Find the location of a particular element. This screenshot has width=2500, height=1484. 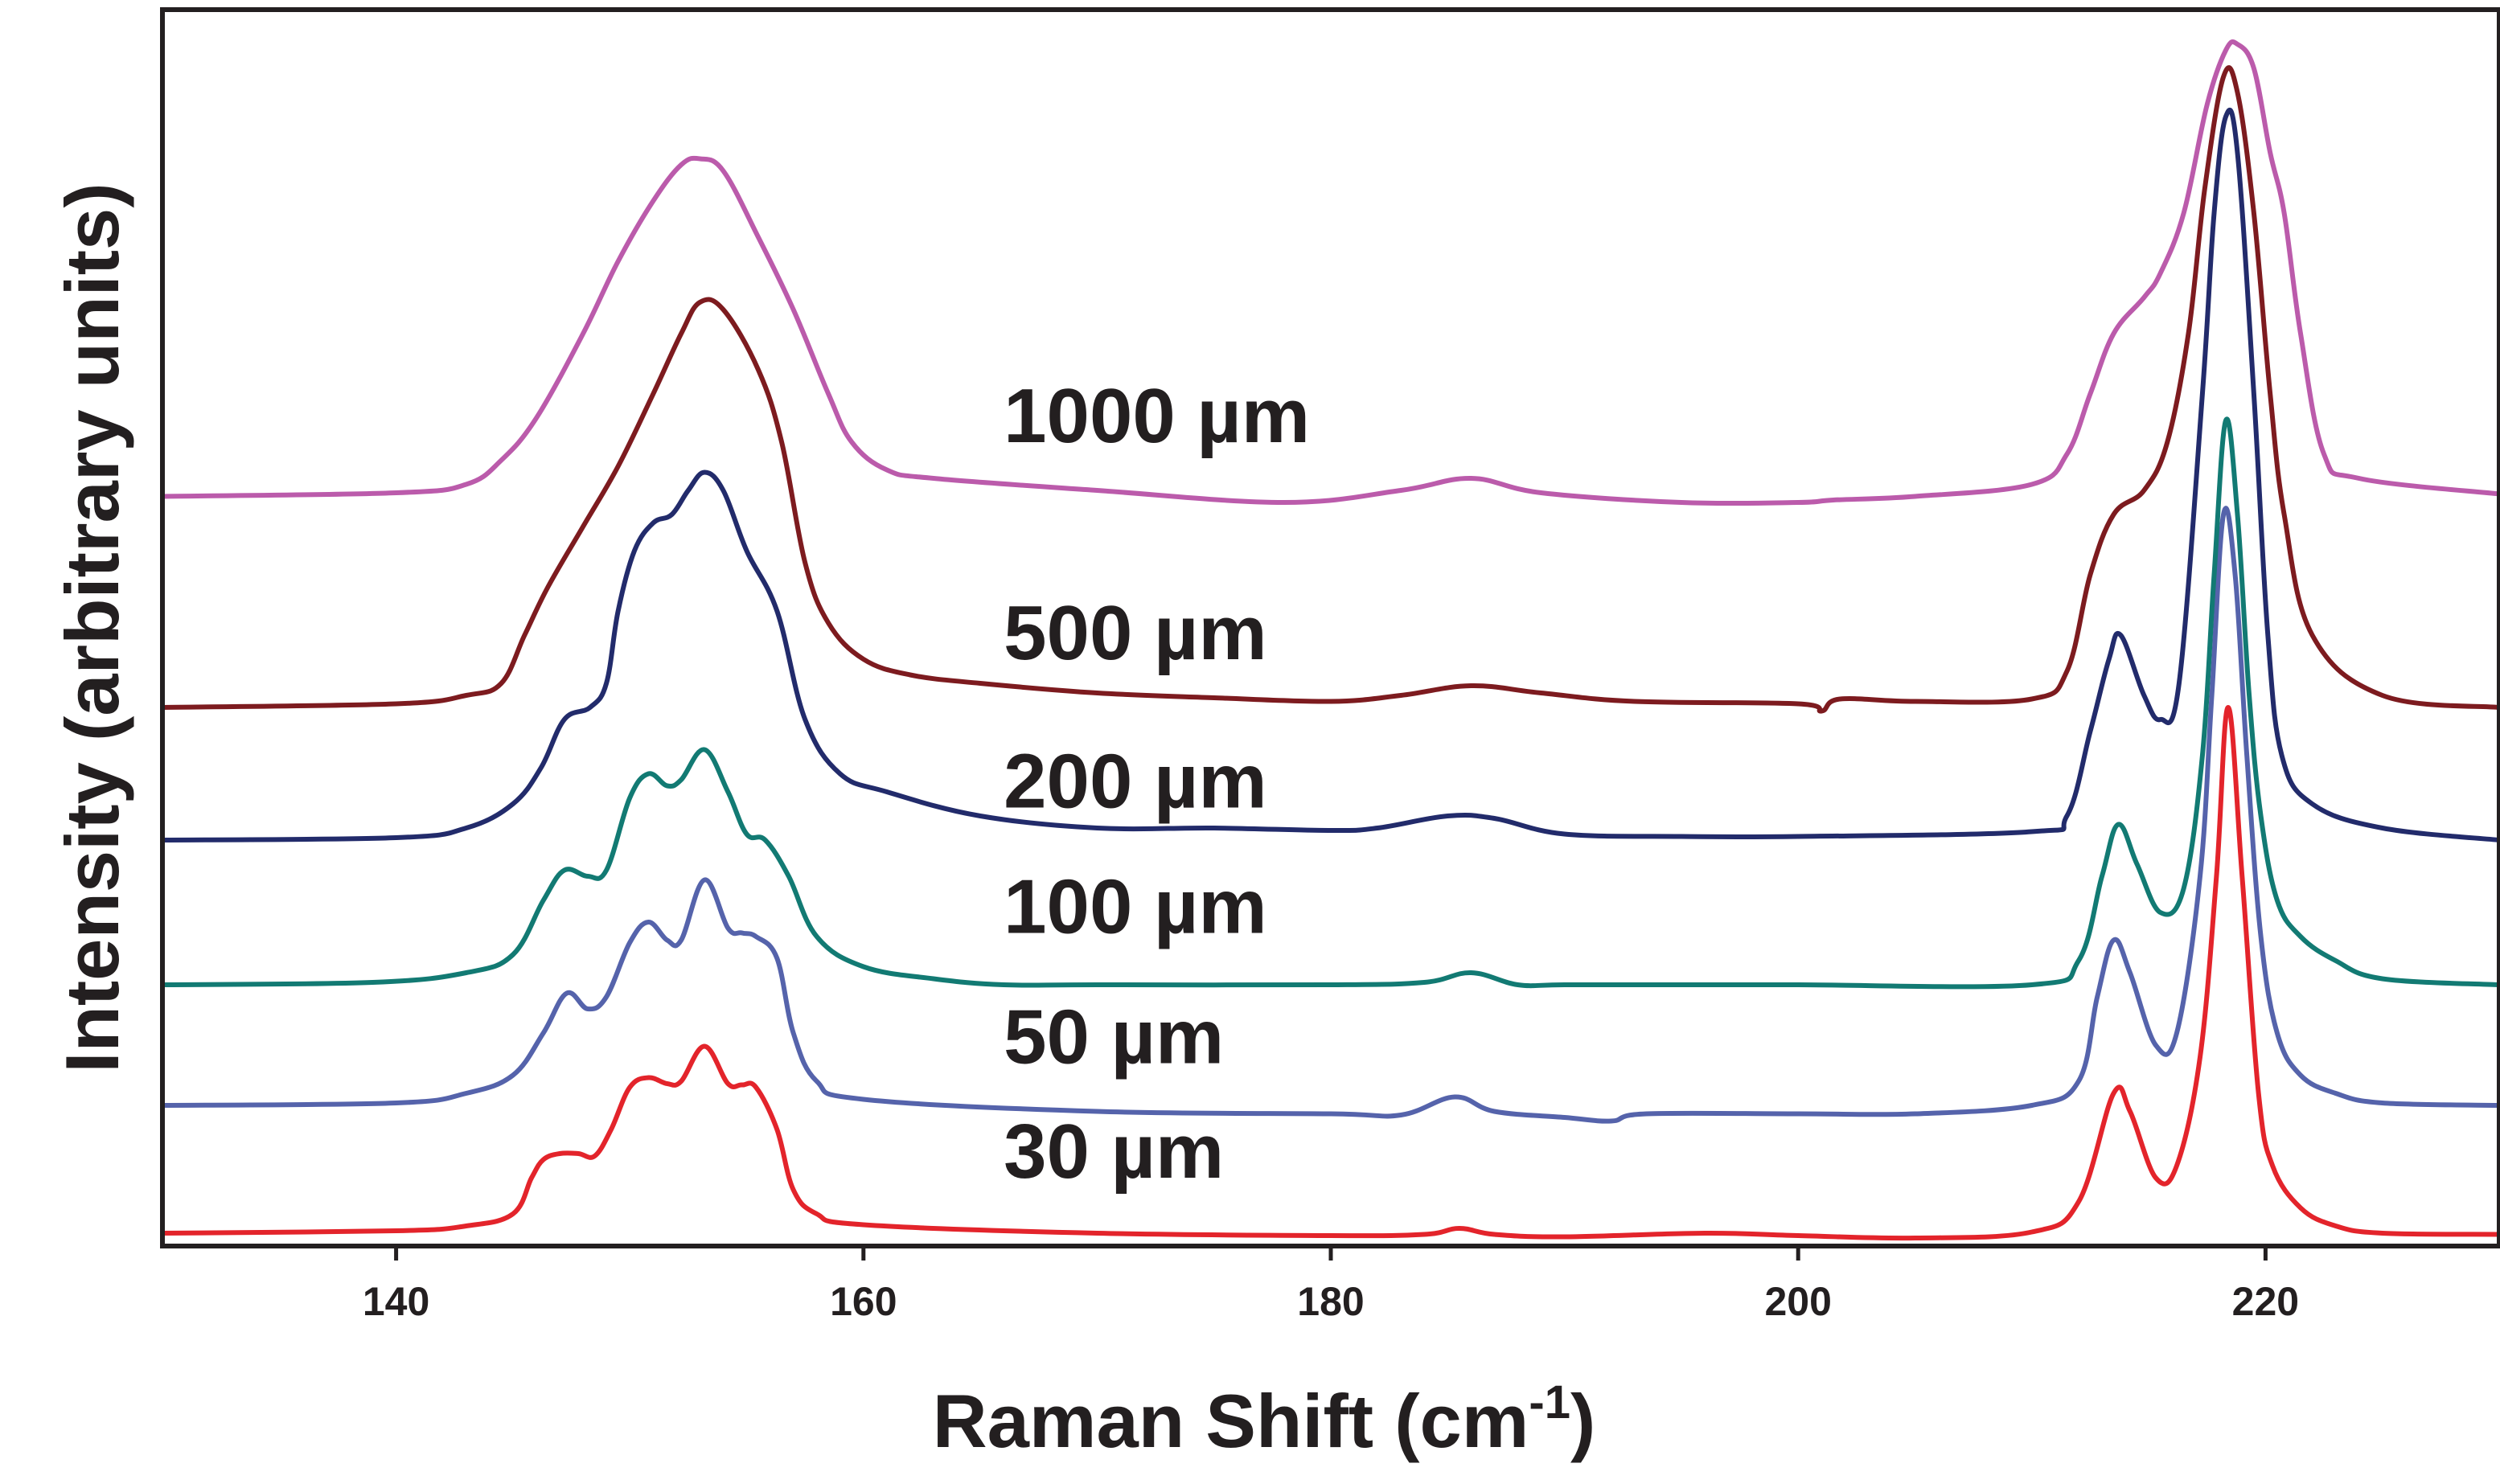

series-label-500-um: 500 µm is located at coordinates (1135, 633).